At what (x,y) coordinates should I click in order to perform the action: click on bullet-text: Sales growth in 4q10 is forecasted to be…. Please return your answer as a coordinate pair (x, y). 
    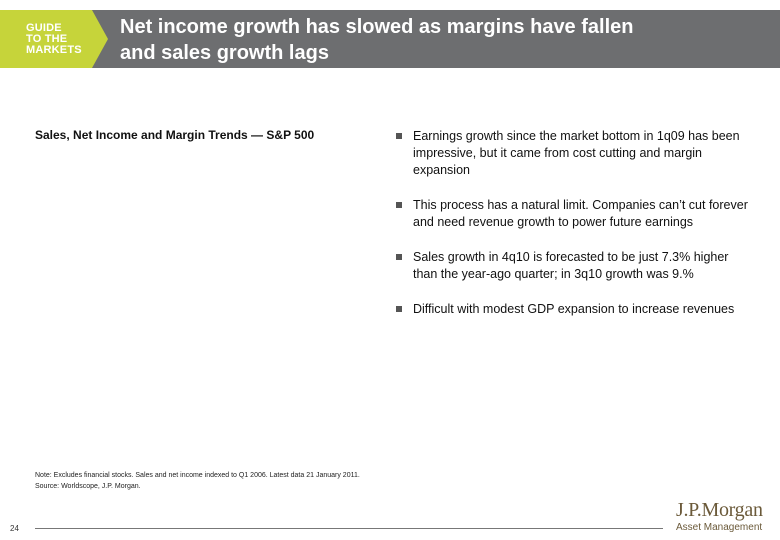
    Looking at the image, I should click on (571, 265).